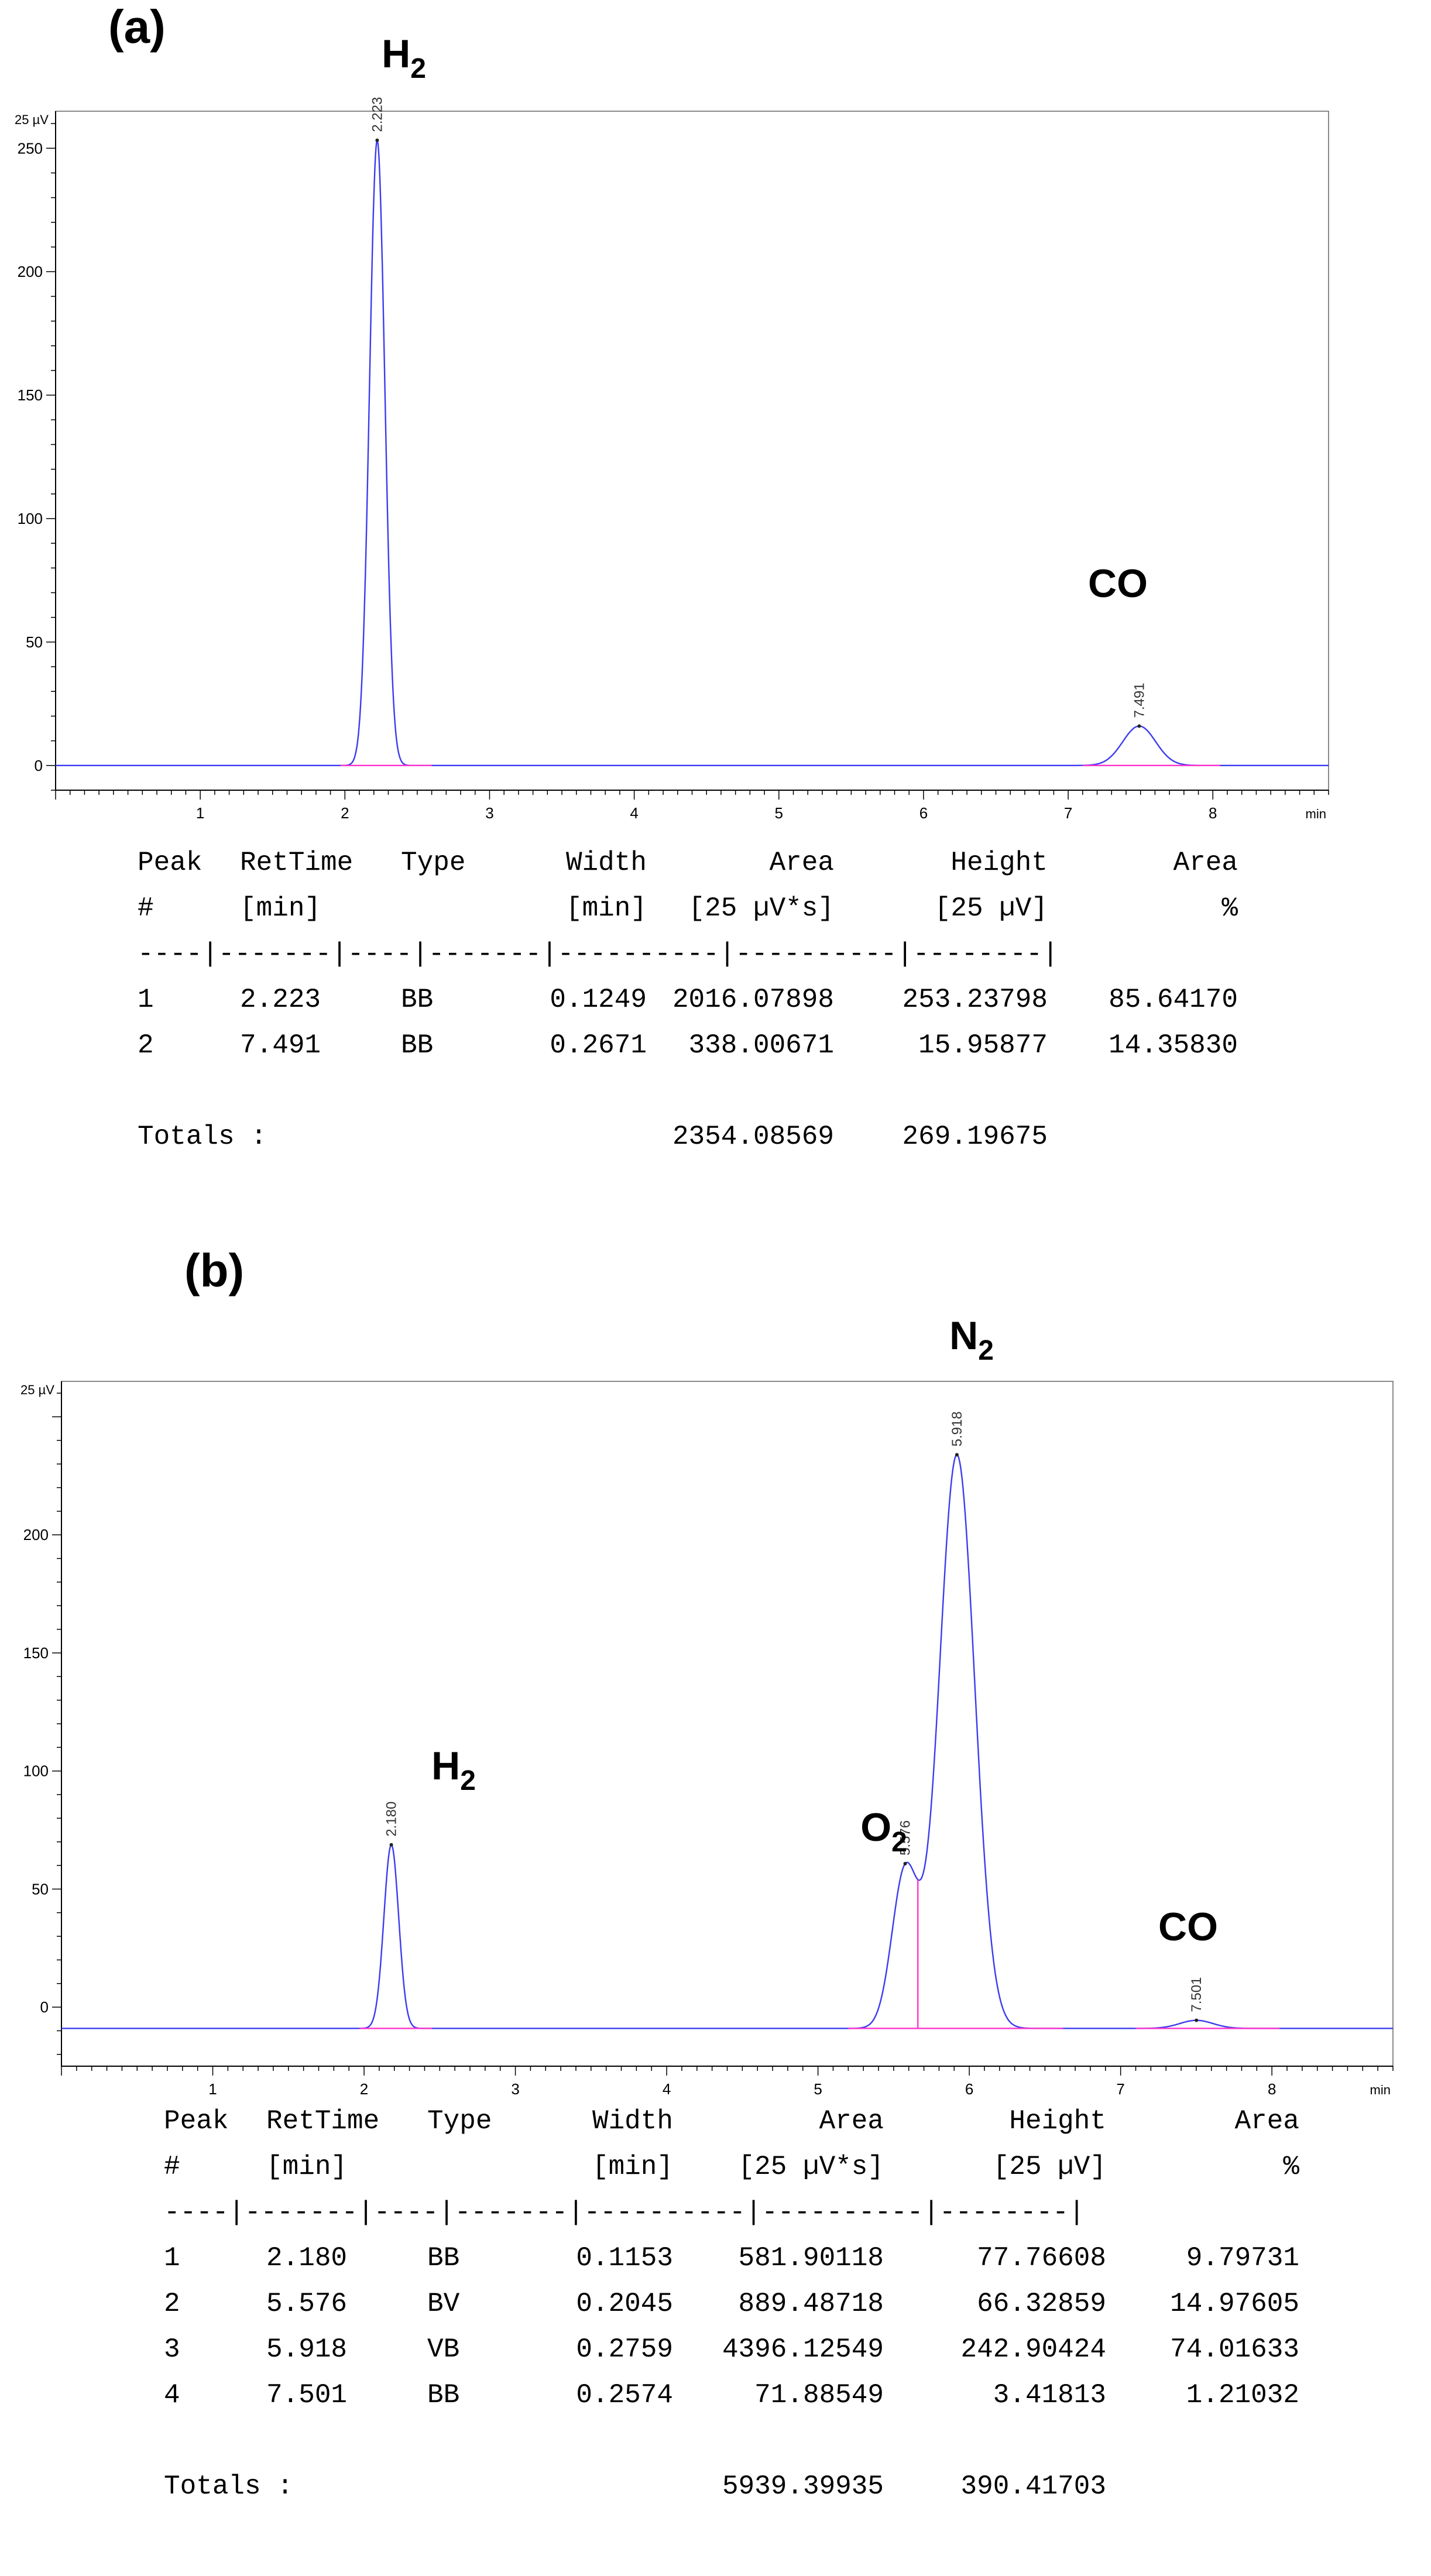 Image resolution: width=1431 pixels, height=2576 pixels. What do you see at coordinates (172, 2395) in the screenshot?
I see `report-cell: 4` at bounding box center [172, 2395].